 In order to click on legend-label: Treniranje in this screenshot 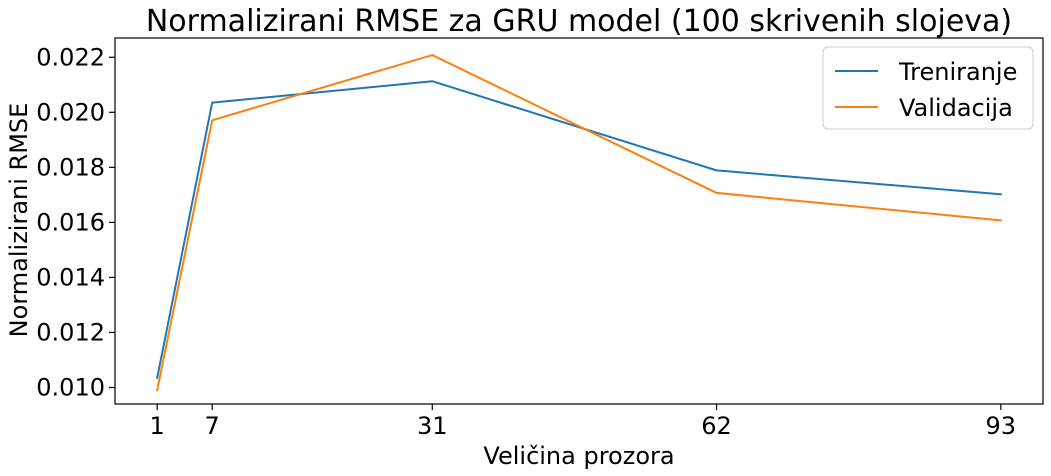, I will do `click(957, 72)`.